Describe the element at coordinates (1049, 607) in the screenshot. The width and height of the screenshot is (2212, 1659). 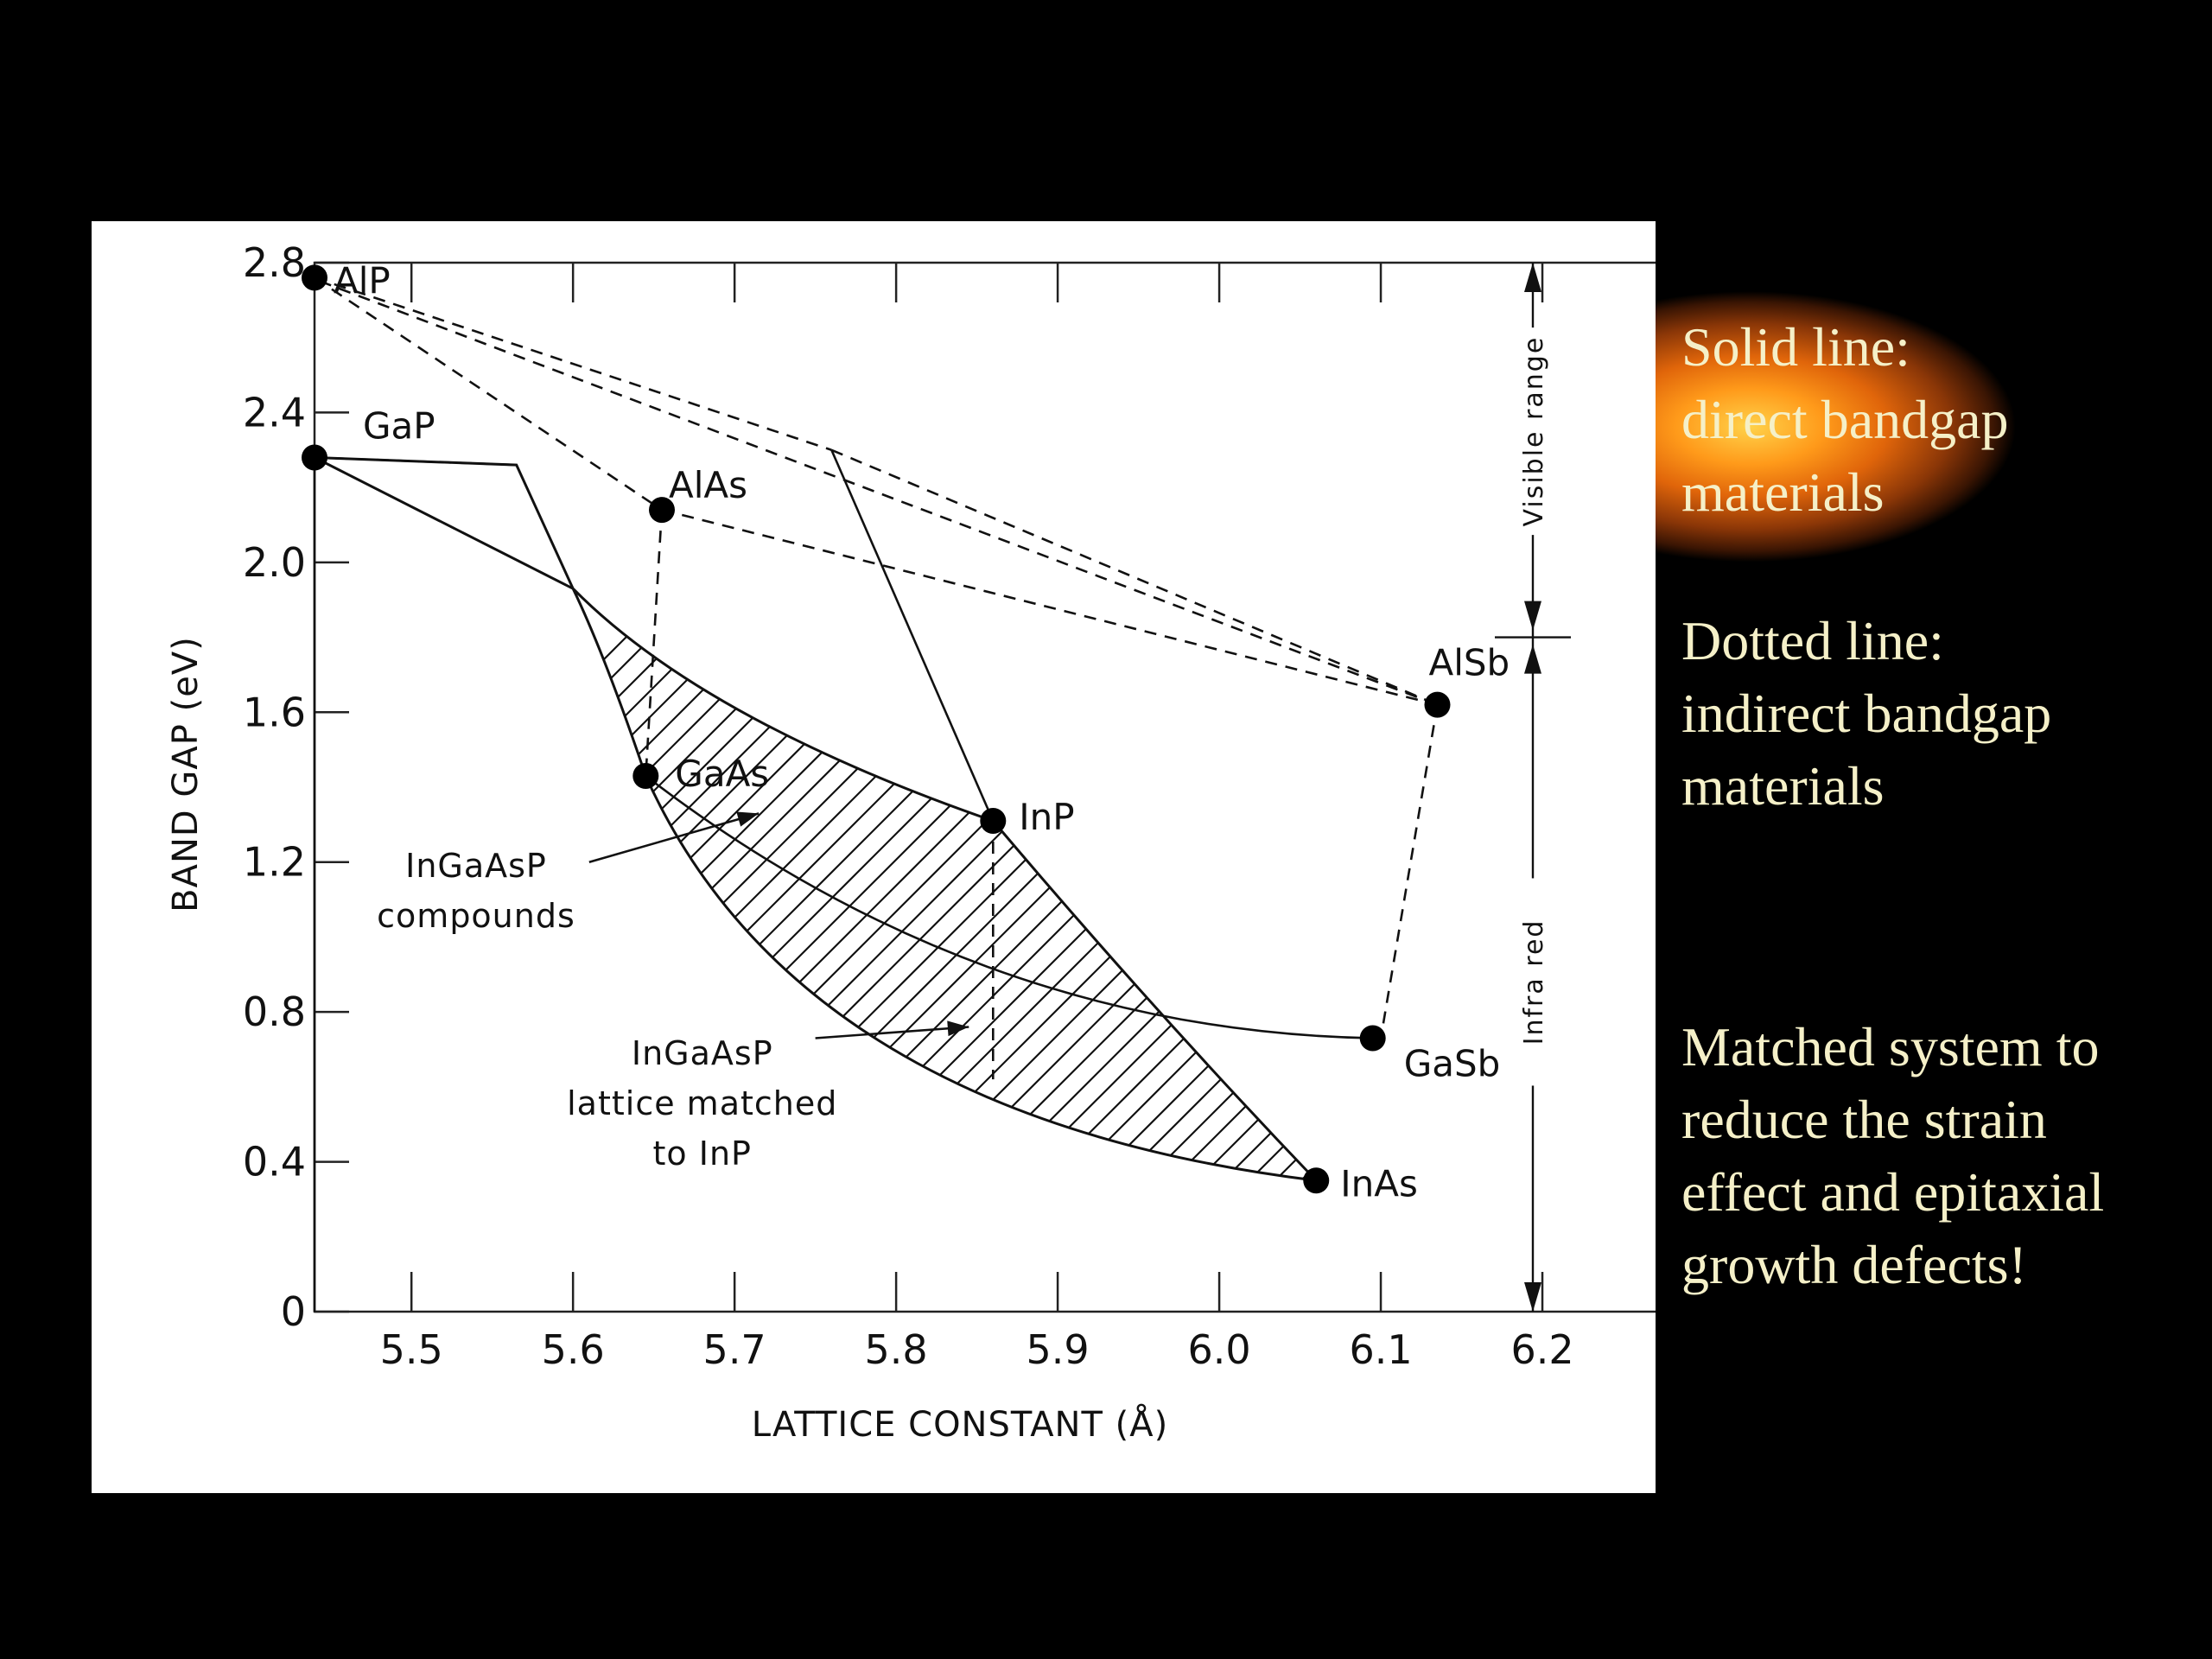
I see `line-alas-alsb` at that location.